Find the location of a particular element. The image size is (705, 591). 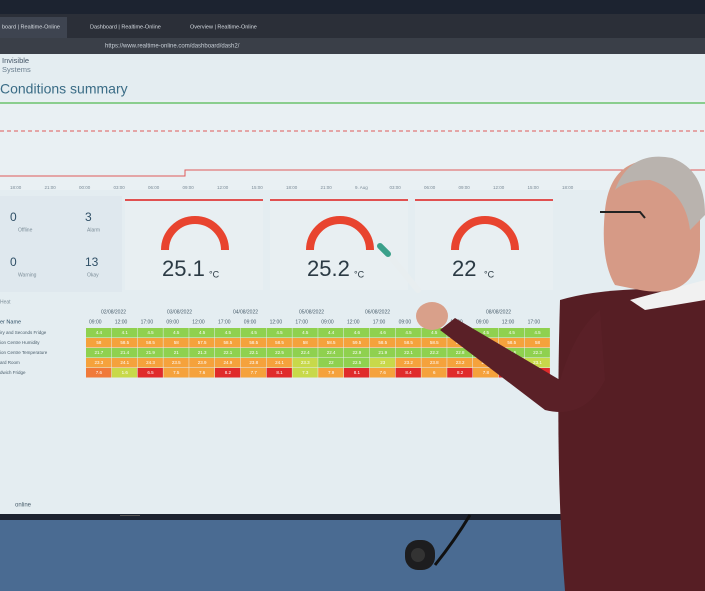

timeline-label: 09:00 is located at coordinates (465, 187).